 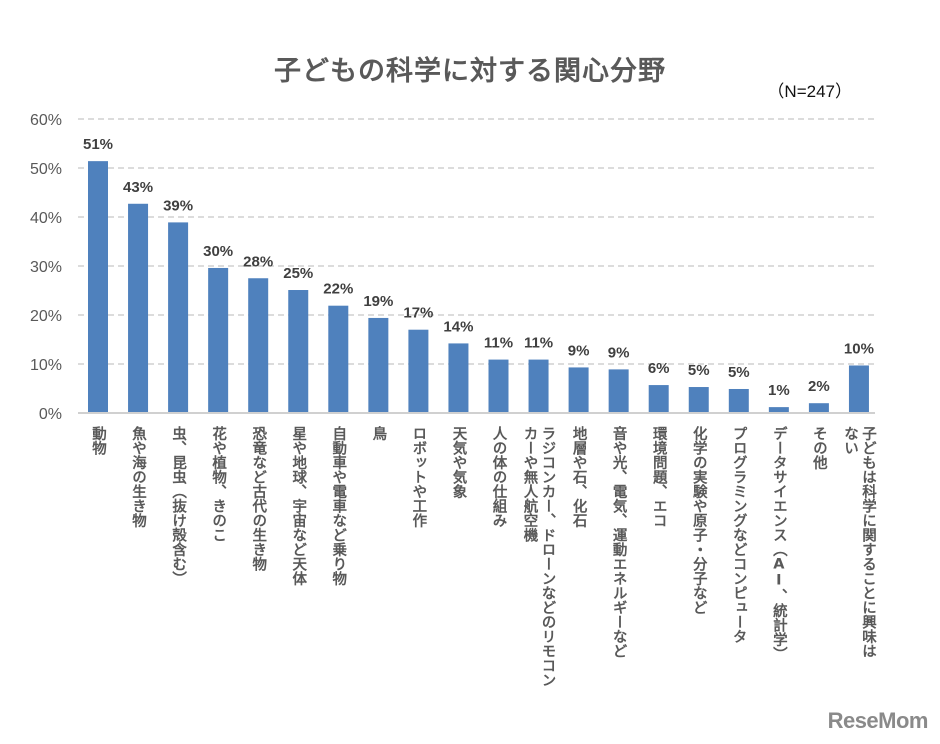 What do you see at coordinates (458, 326) in the screenshot?
I see `data-label: 14%` at bounding box center [458, 326].